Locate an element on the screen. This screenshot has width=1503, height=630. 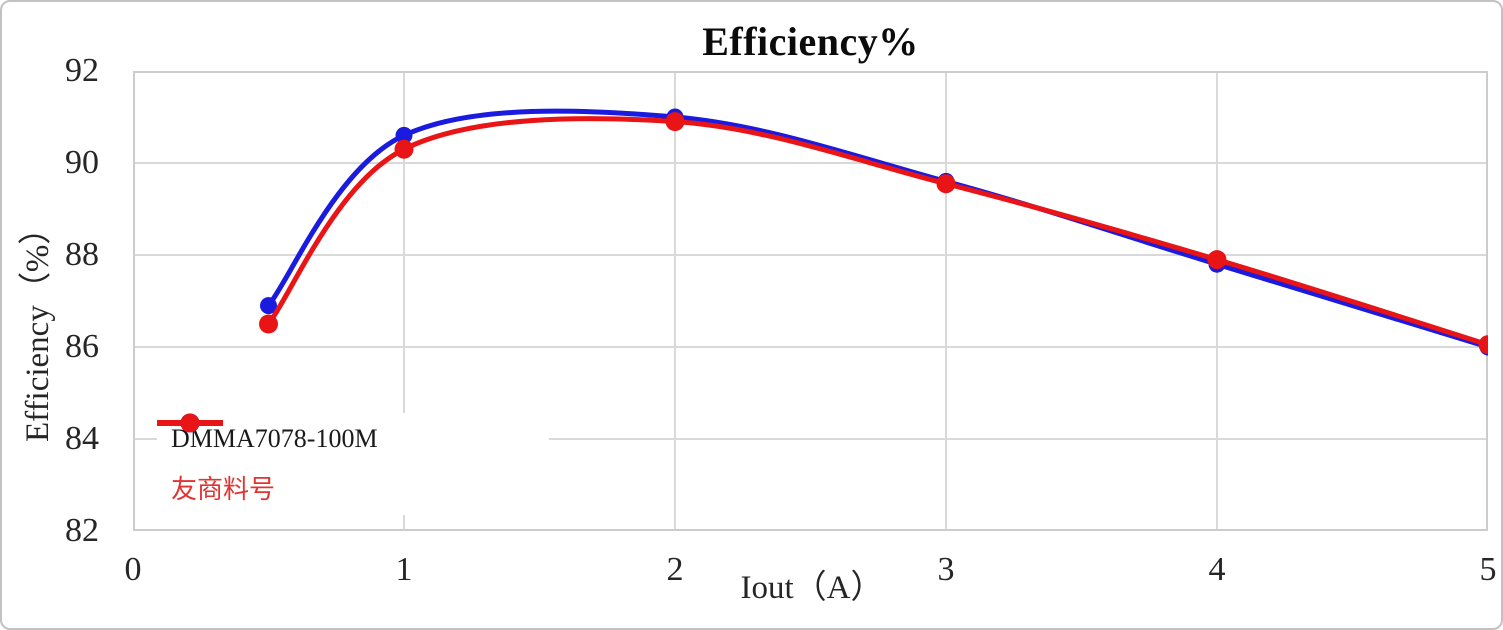
y-tick-label: 86 is located at coordinates (82, 346).